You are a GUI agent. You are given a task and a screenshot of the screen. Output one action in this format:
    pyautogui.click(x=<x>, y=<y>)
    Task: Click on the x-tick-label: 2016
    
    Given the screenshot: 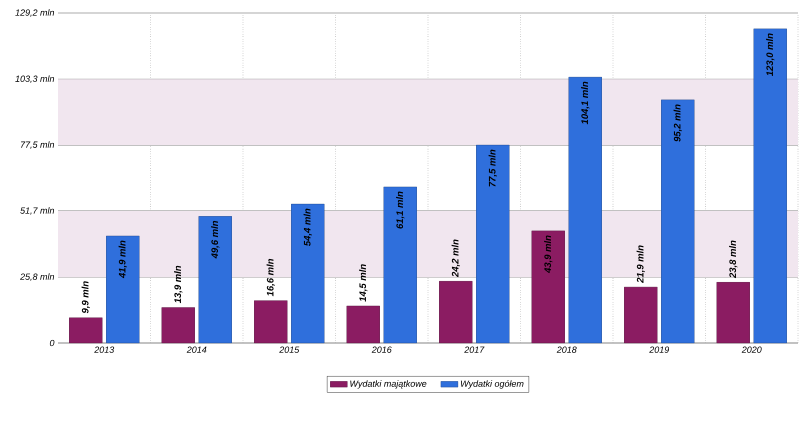 What is the action you would take?
    pyautogui.click(x=382, y=349)
    